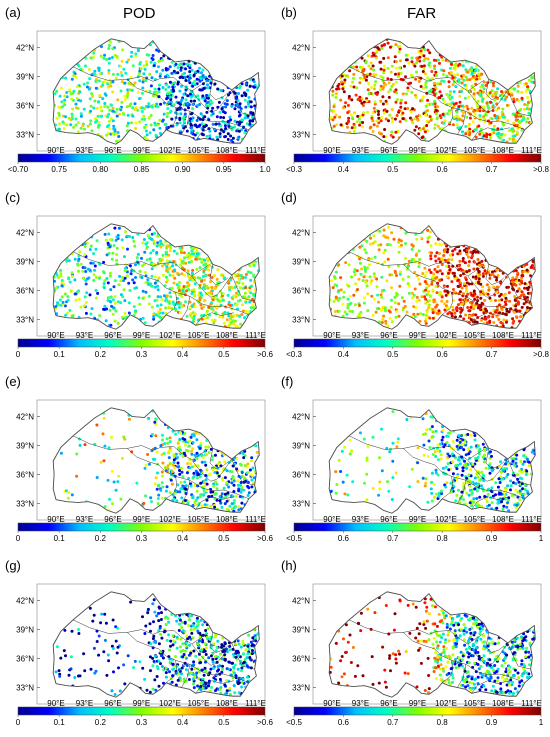 The height and width of the screenshot is (737, 550). What do you see at coordinates (331, 150) in the screenshot?
I see `lon-tick-label: 90°E` at bounding box center [331, 150].